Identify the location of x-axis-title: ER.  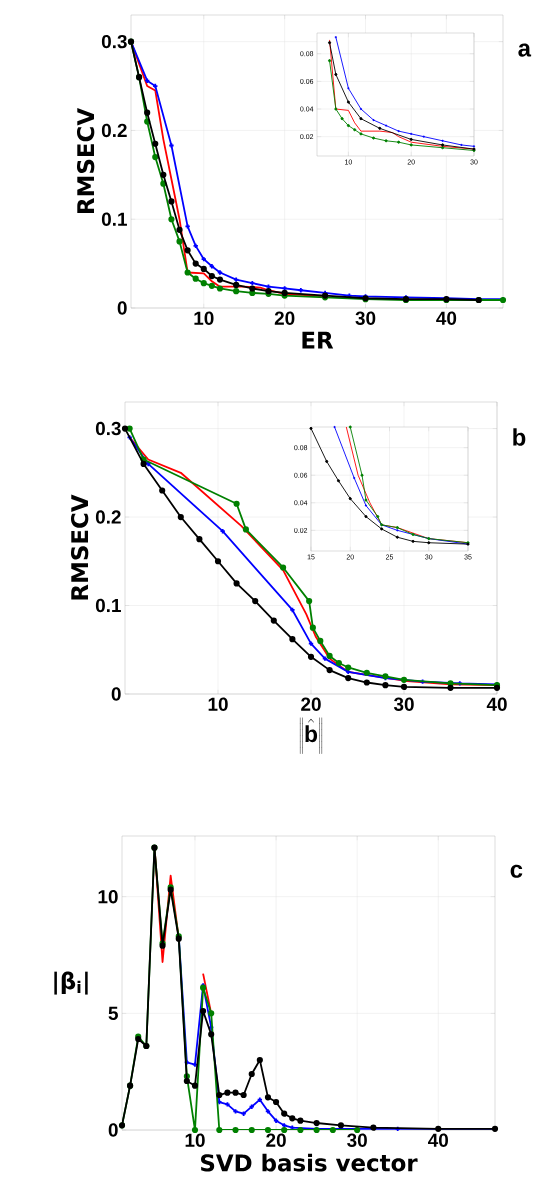
(318, 340).